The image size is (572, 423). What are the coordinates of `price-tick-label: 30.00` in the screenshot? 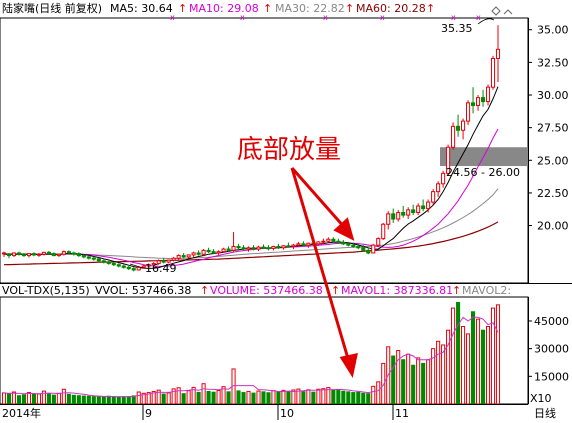 It's located at (553, 95).